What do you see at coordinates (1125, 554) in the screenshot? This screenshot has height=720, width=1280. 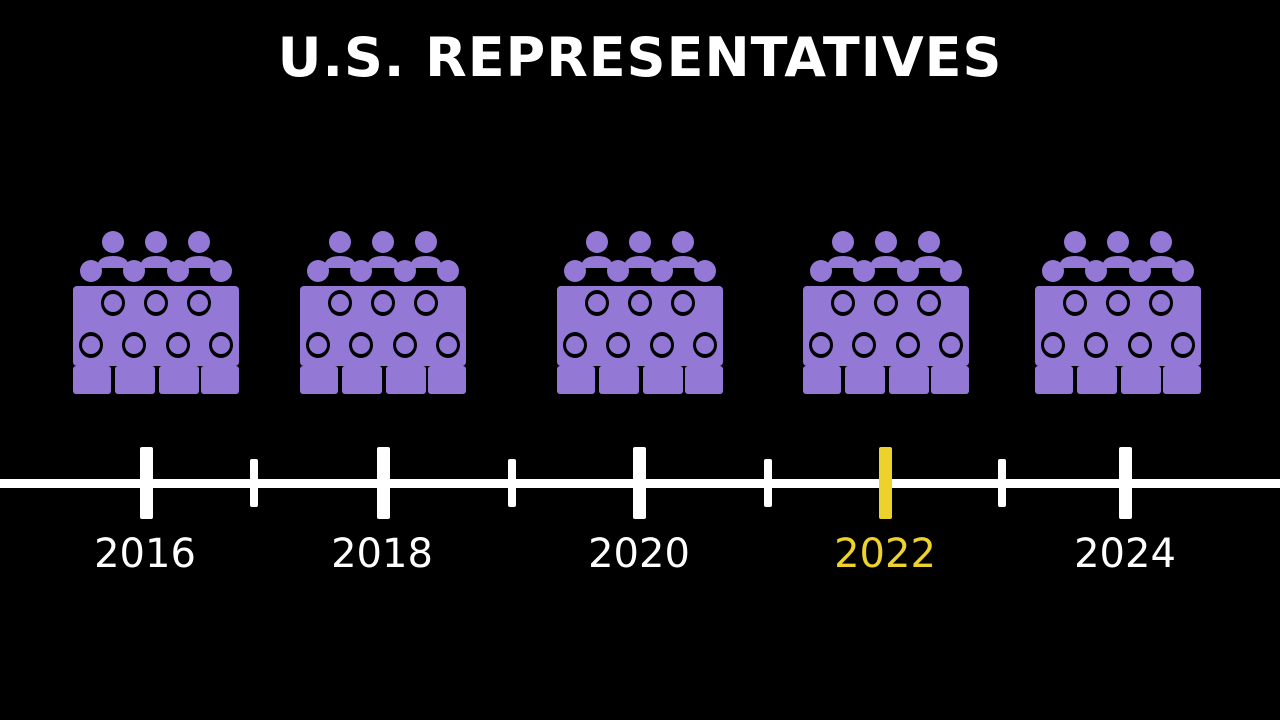 I see `year-label: 2024` at bounding box center [1125, 554].